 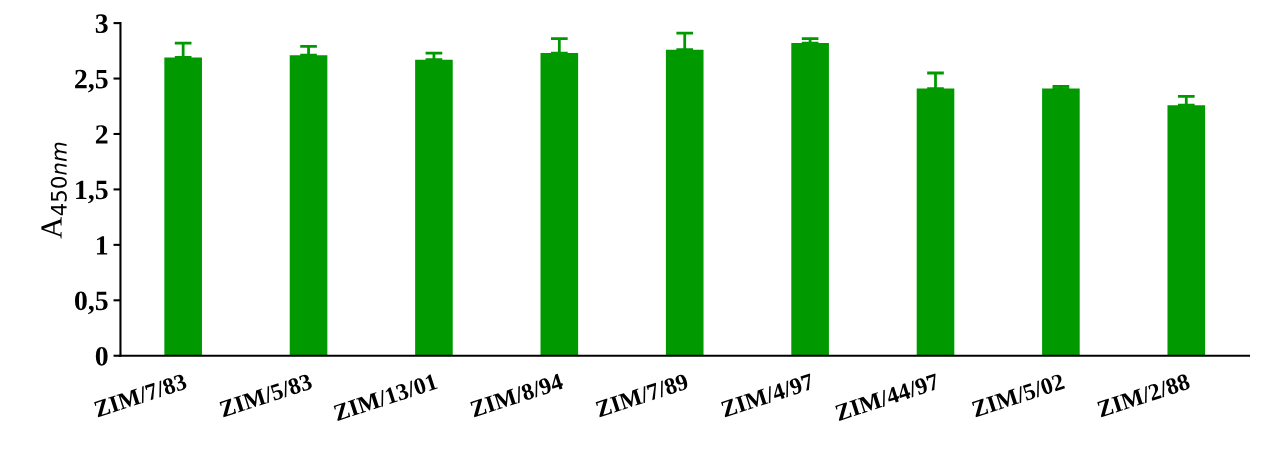 What do you see at coordinates (91, 81) in the screenshot?
I see `y-tick-label: 2,5` at bounding box center [91, 81].